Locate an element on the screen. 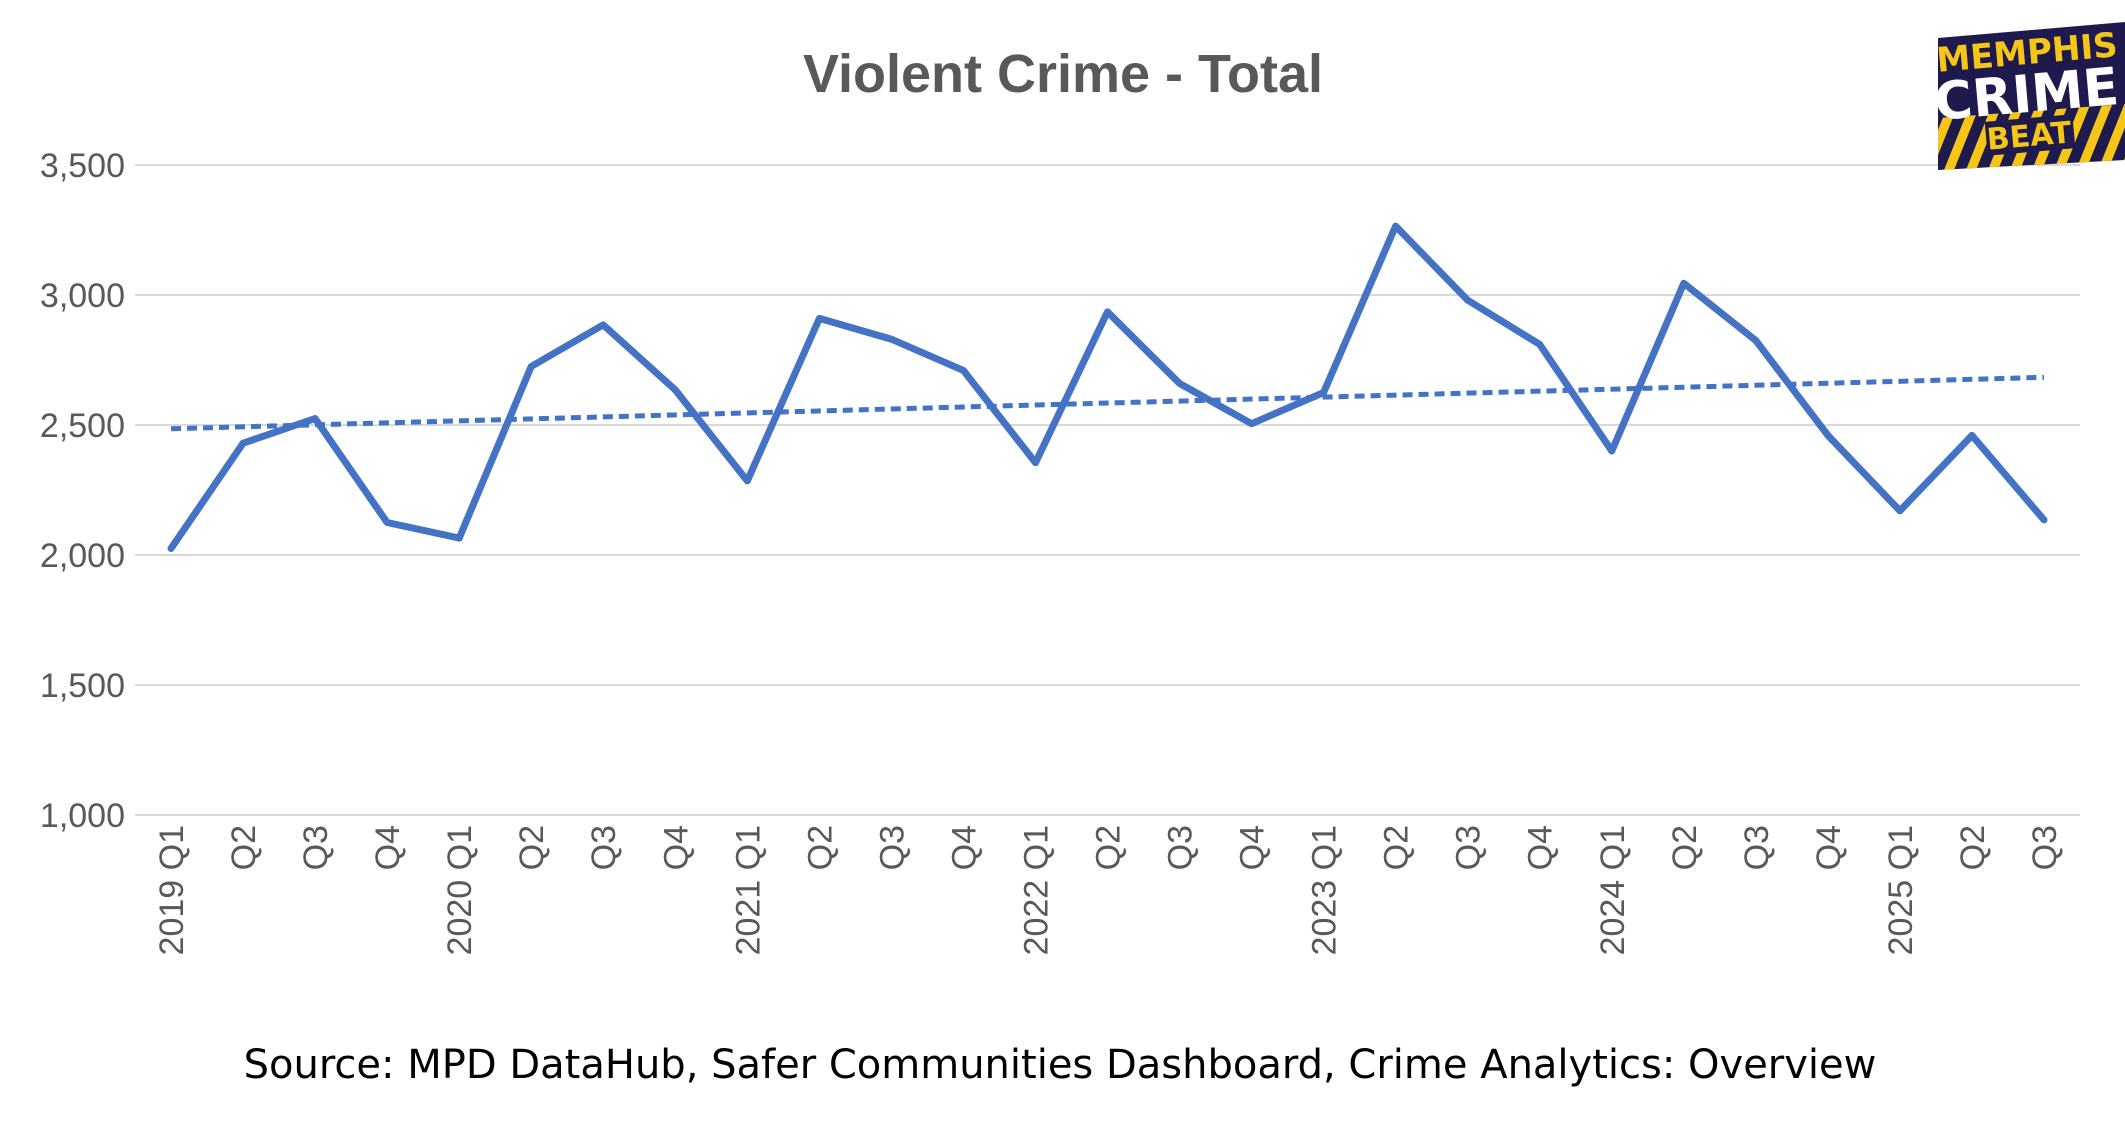 Image resolution: width=2125 pixels, height=1139 pixels. logo-beat-box is located at coordinates (2030, 135).